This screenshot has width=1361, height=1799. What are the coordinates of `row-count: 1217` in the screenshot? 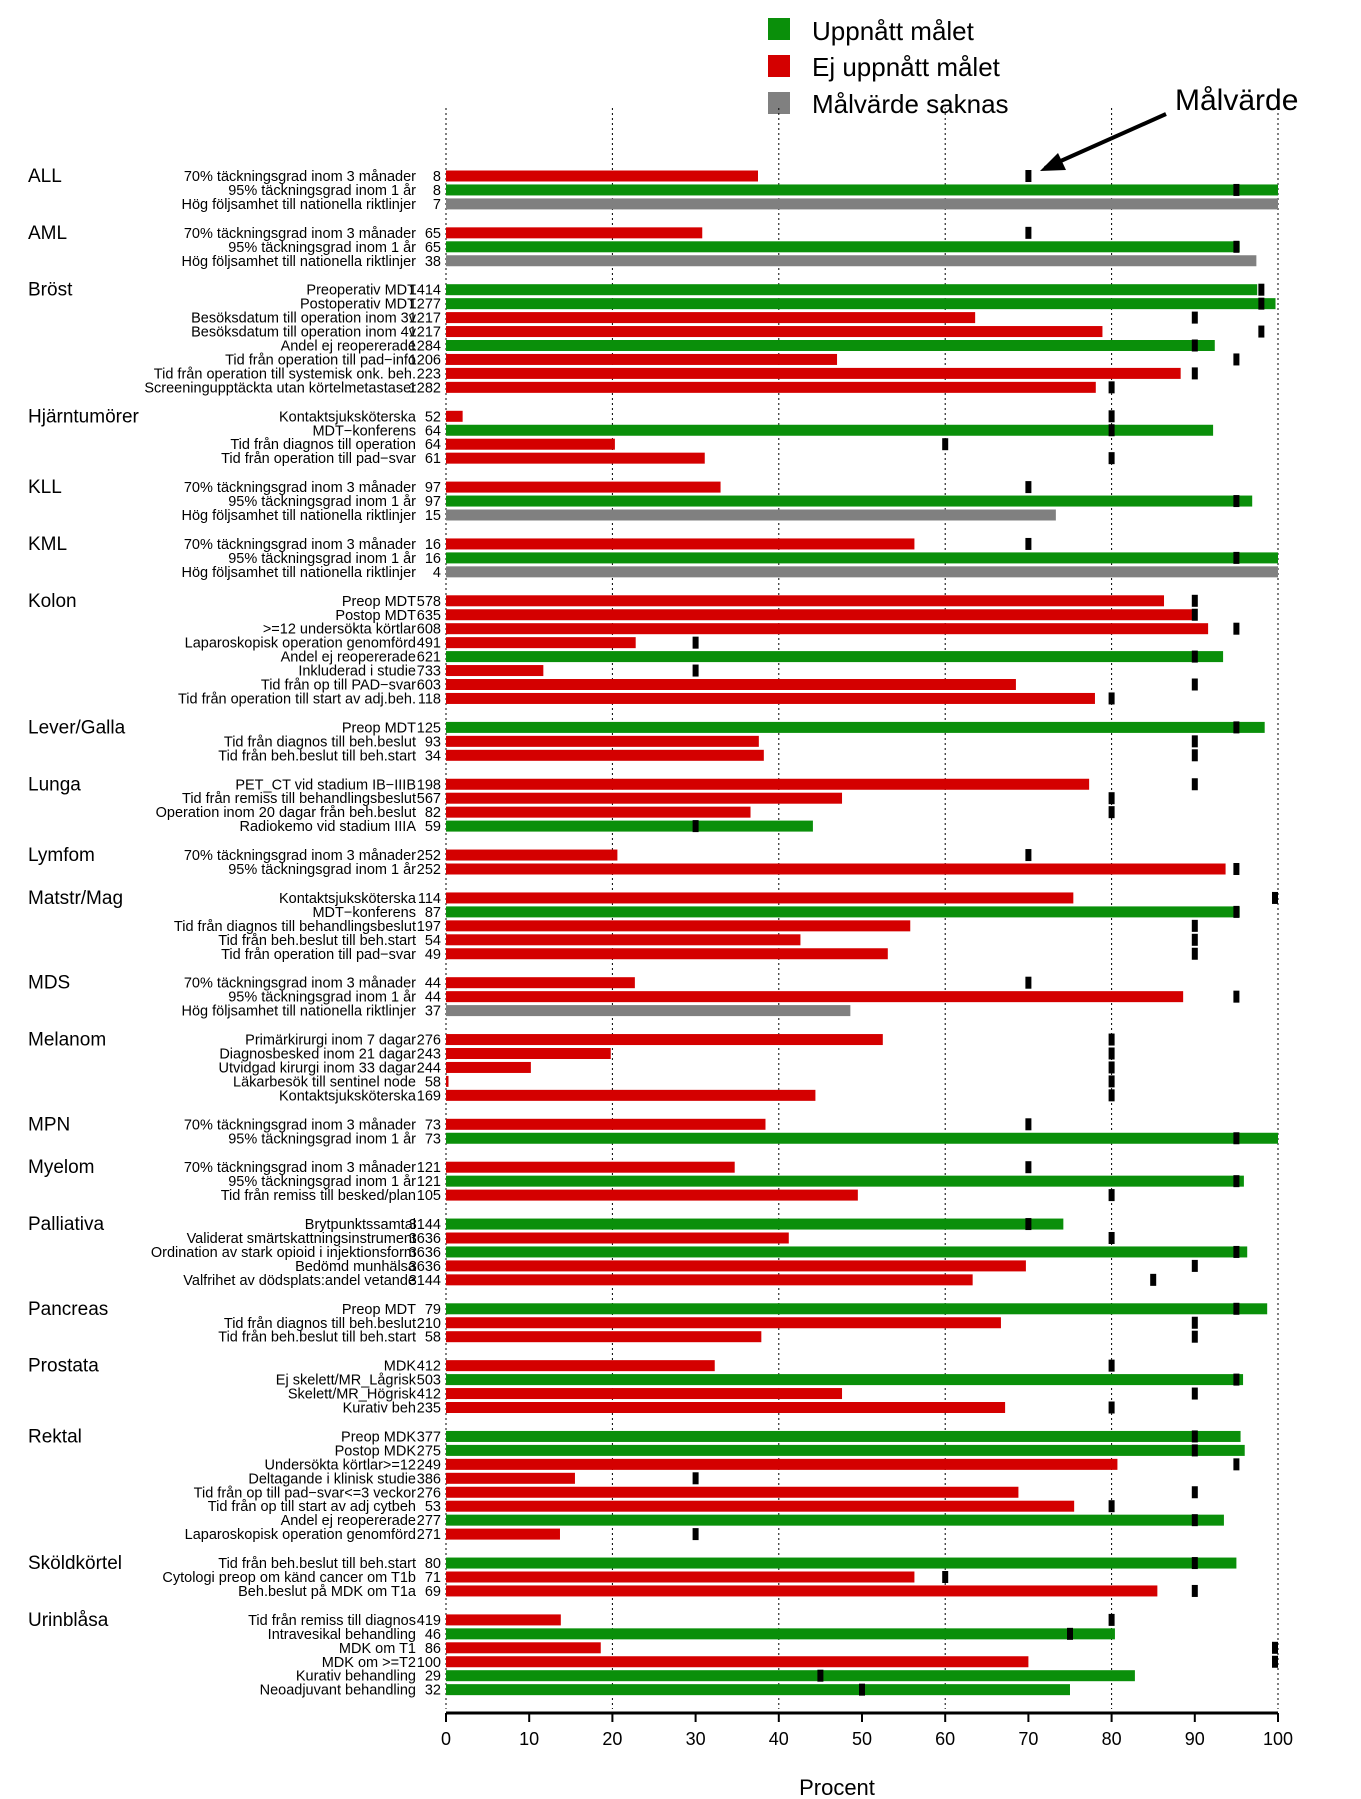 It's located at (425, 319).